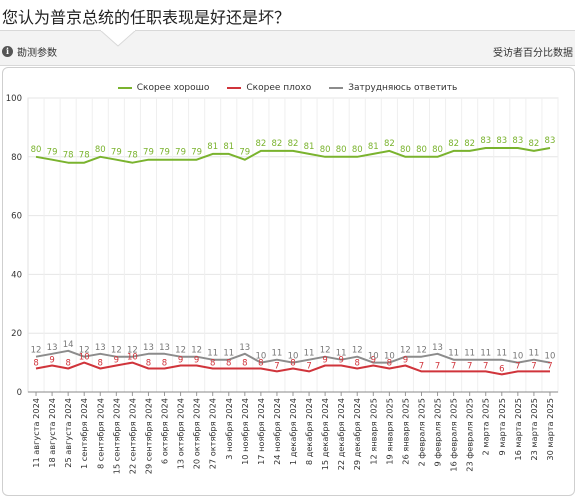 The height and width of the screenshot is (497, 575). I want to click on x-tick-label: 9 февраля 2025, so click(438, 432).